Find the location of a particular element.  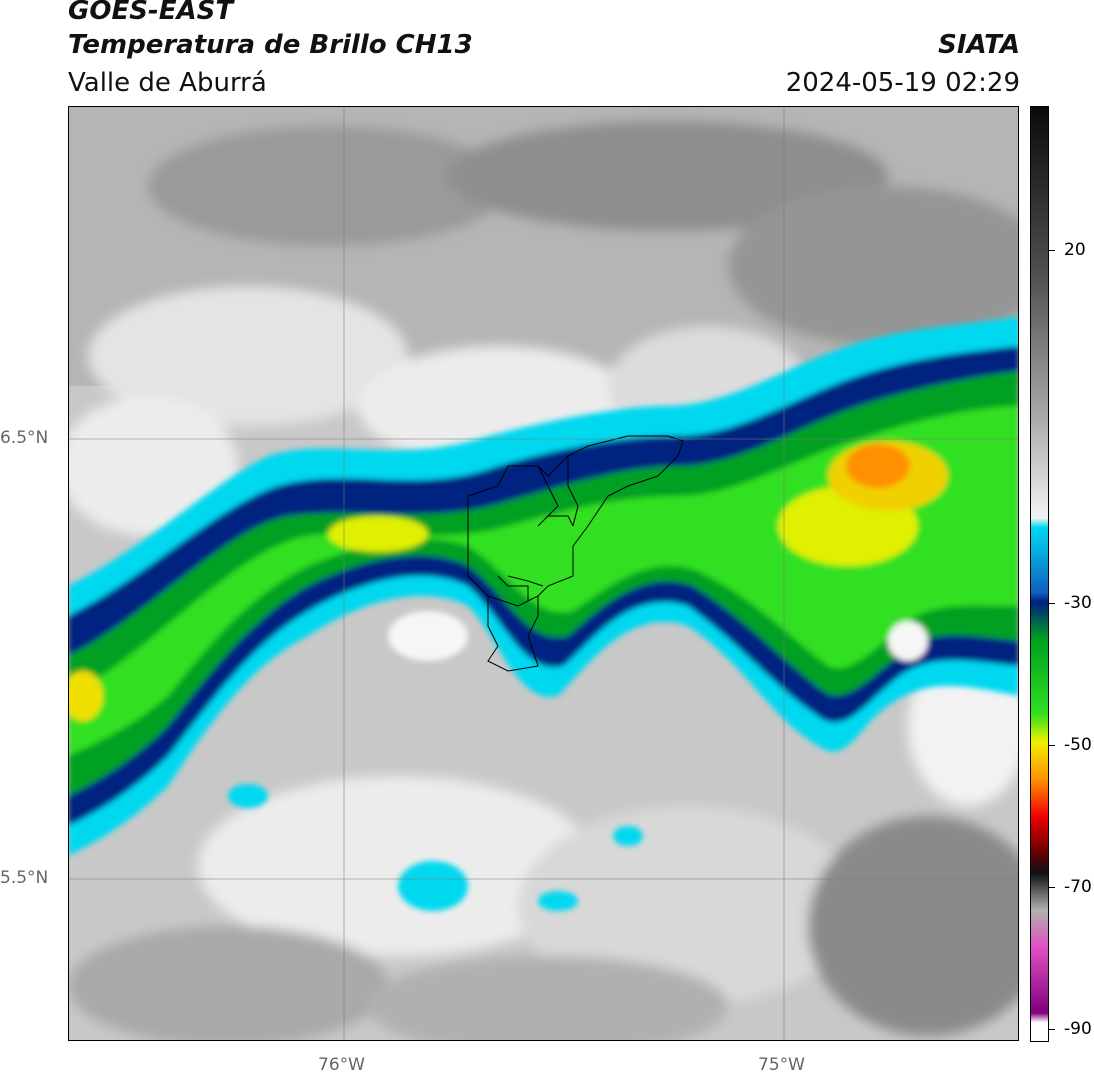

lon-label-75: 75°W is located at coordinates (781, 1065).